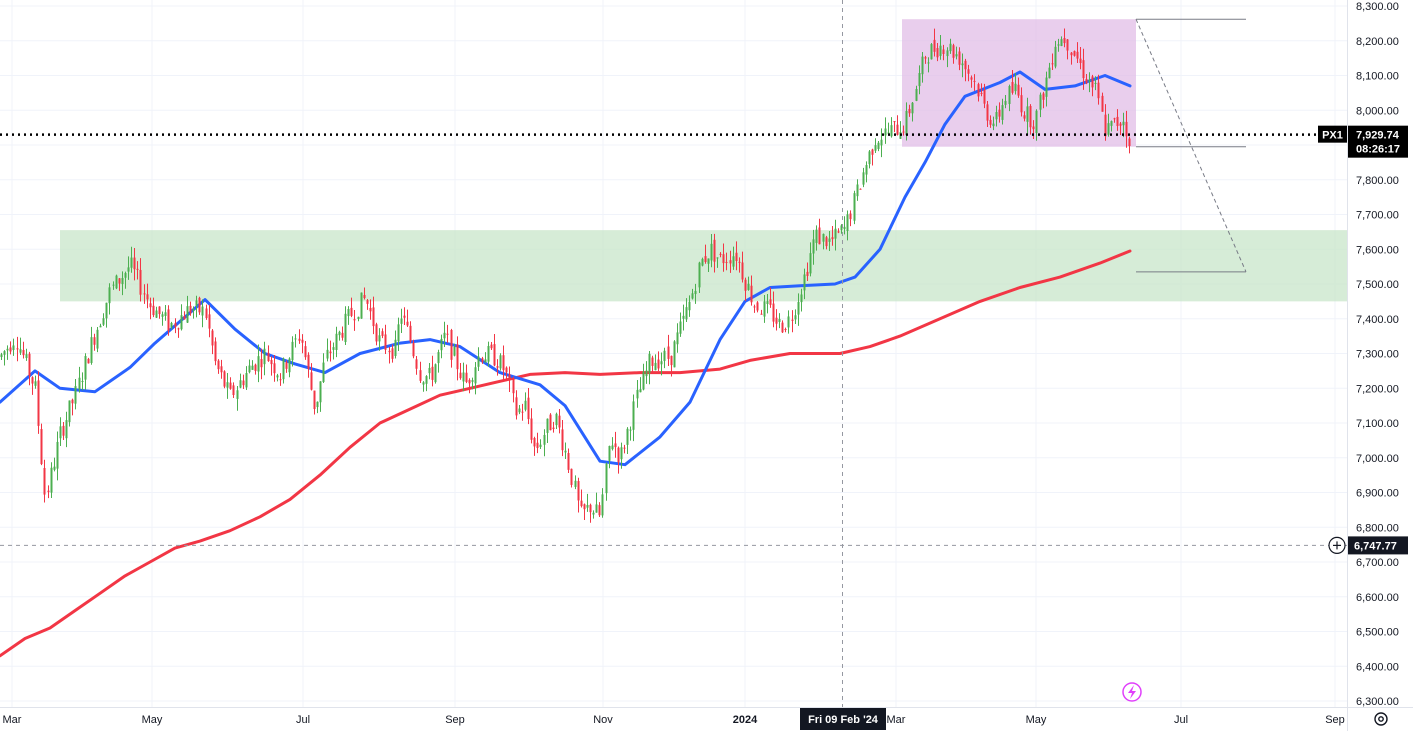  Describe the element at coordinates (896, 720) in the screenshot. I see `x-tick-label: Mar` at that location.